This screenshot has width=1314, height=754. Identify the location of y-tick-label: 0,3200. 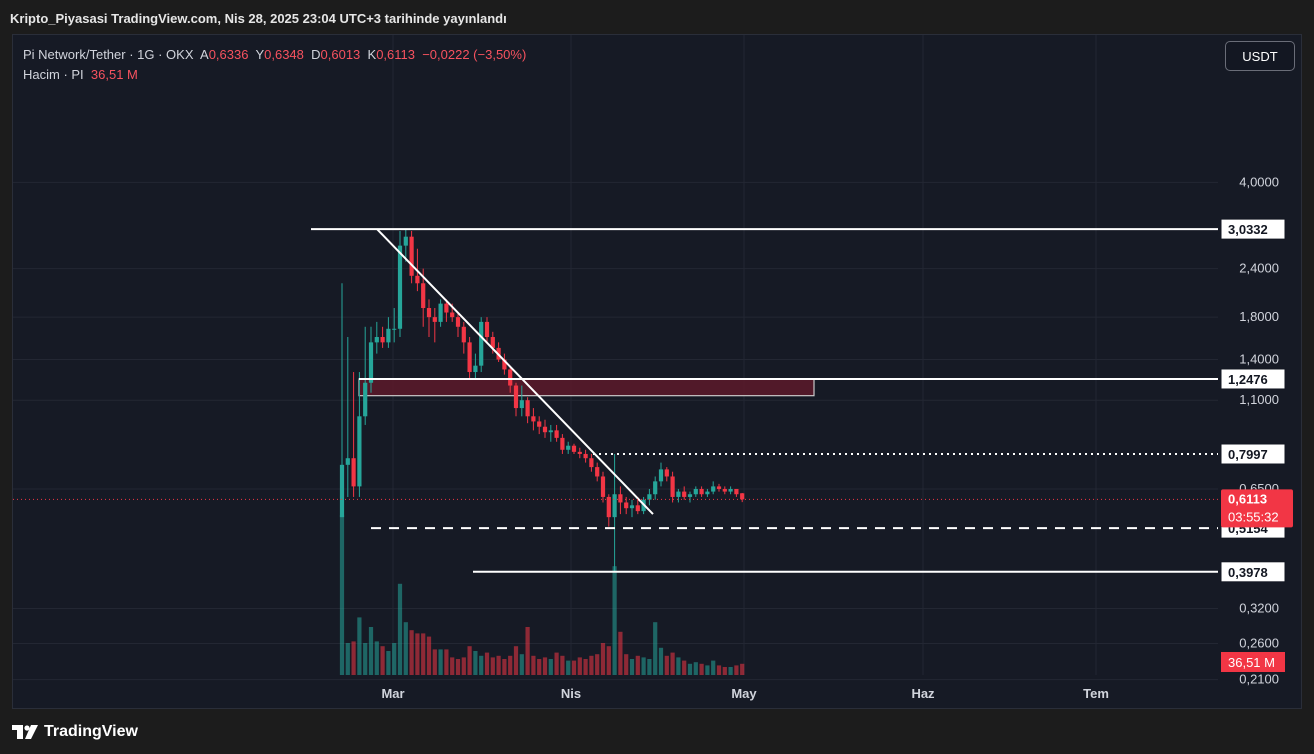
(1259, 608).